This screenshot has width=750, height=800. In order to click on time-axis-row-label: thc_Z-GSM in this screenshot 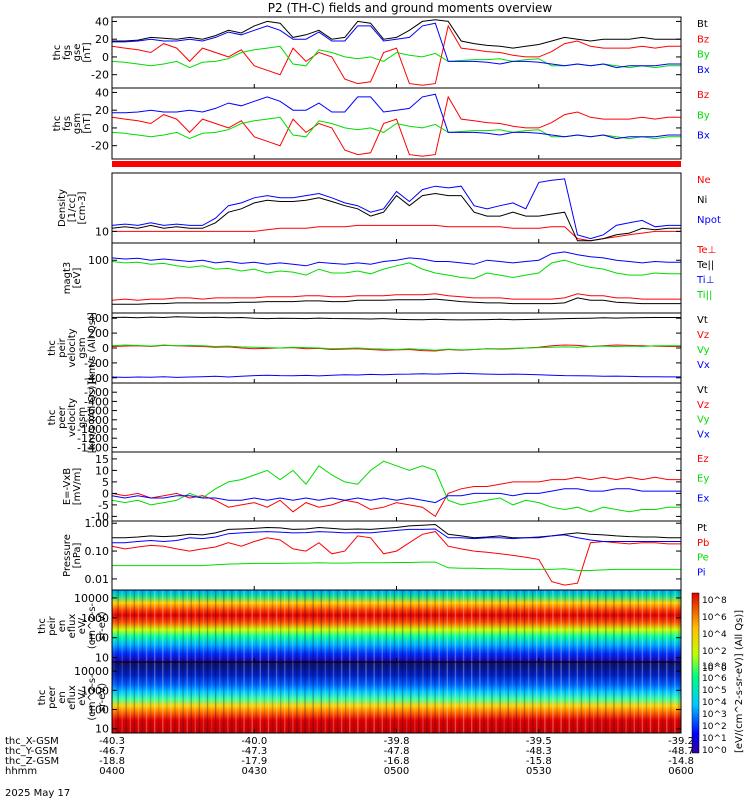, I will do `click(32, 761)`.